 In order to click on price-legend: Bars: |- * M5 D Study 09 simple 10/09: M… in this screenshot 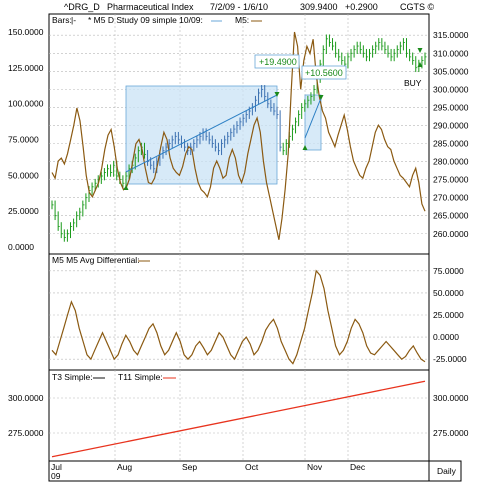, I will do `click(157, 20)`.